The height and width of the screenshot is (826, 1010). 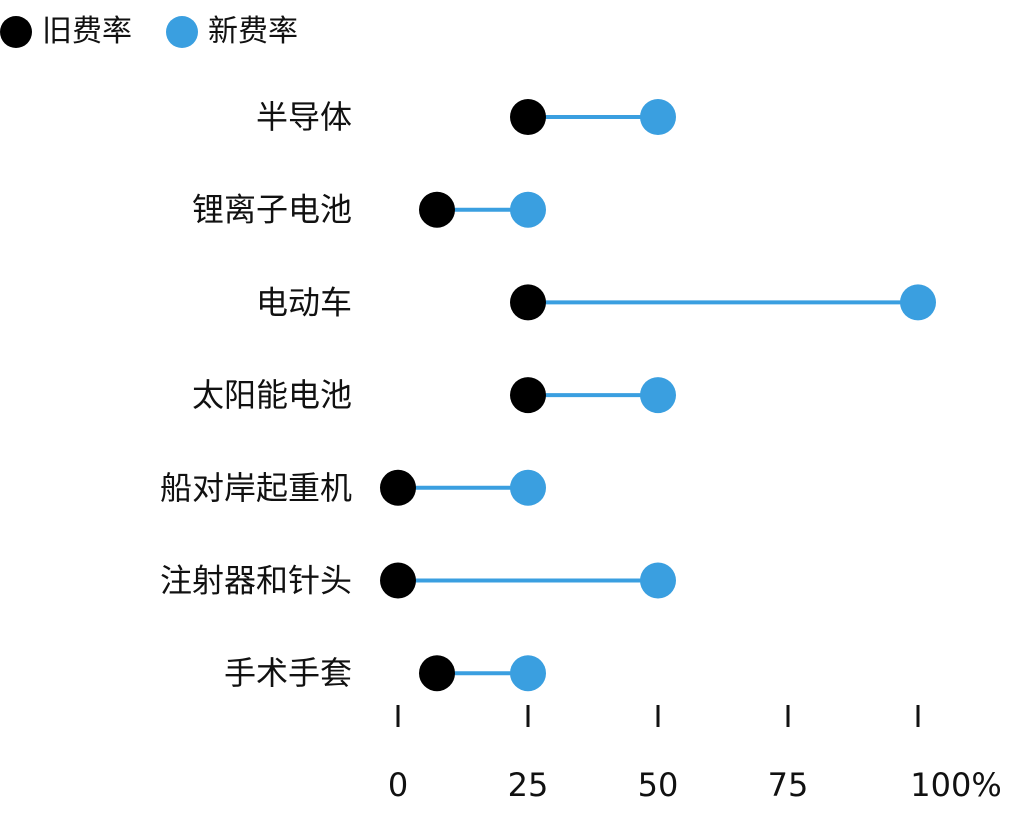 What do you see at coordinates (272, 210) in the screenshot?
I see `category-label: 锂离子电池` at bounding box center [272, 210].